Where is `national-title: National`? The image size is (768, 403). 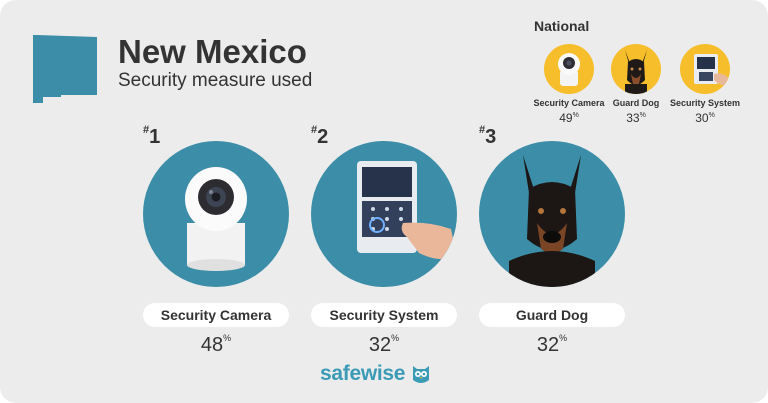 national-title: National is located at coordinates (562, 26).